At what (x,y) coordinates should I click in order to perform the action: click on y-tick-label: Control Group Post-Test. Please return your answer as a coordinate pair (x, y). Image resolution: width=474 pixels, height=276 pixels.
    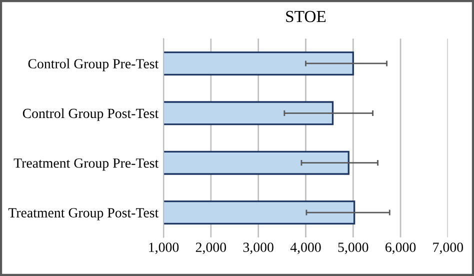
    Looking at the image, I should click on (90, 114).